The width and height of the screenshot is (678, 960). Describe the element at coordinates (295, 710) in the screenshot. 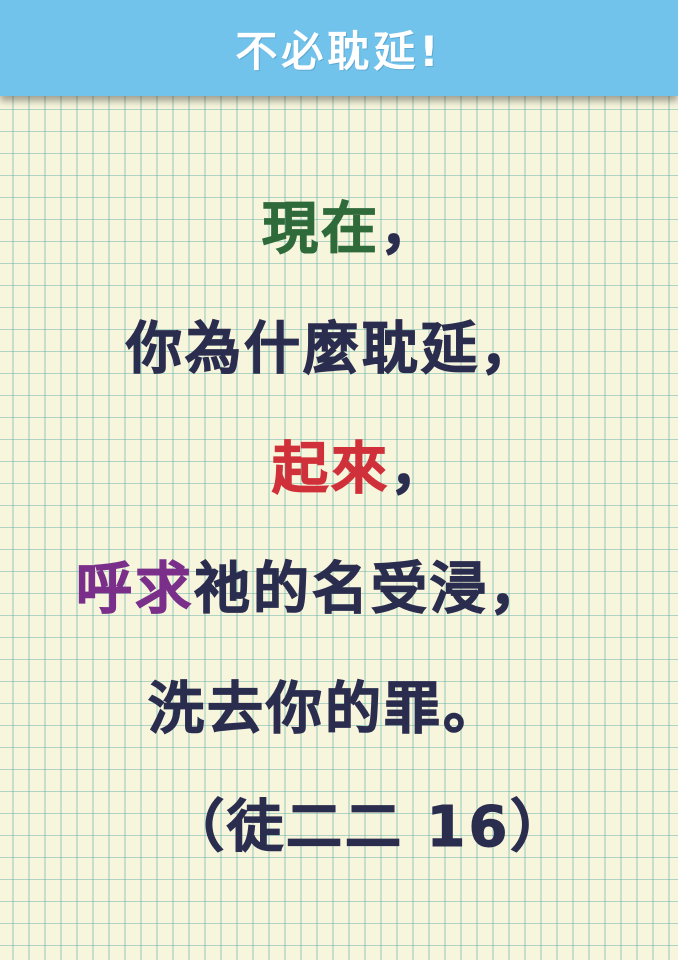

I see `verse-text-segment: 洗去你的罪` at that location.